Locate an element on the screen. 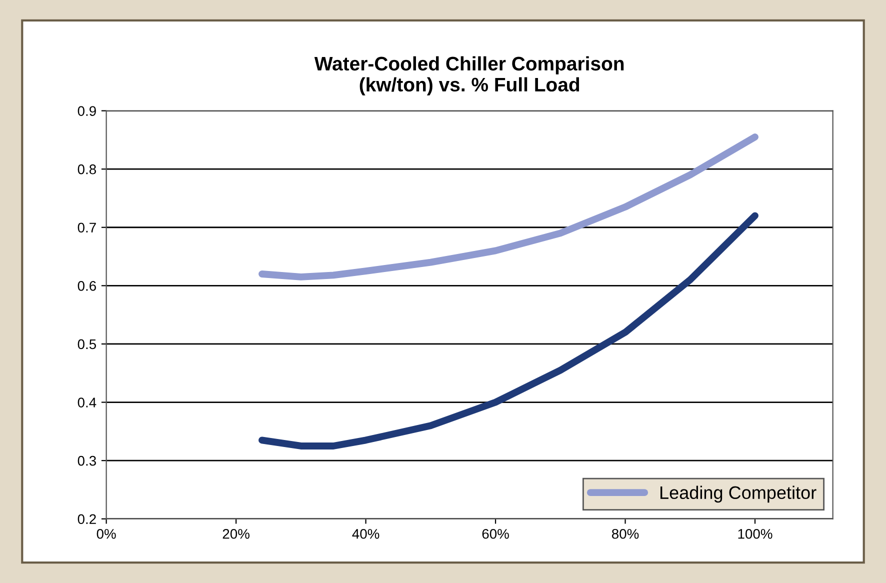  x-tick-label: 80% is located at coordinates (625, 533).